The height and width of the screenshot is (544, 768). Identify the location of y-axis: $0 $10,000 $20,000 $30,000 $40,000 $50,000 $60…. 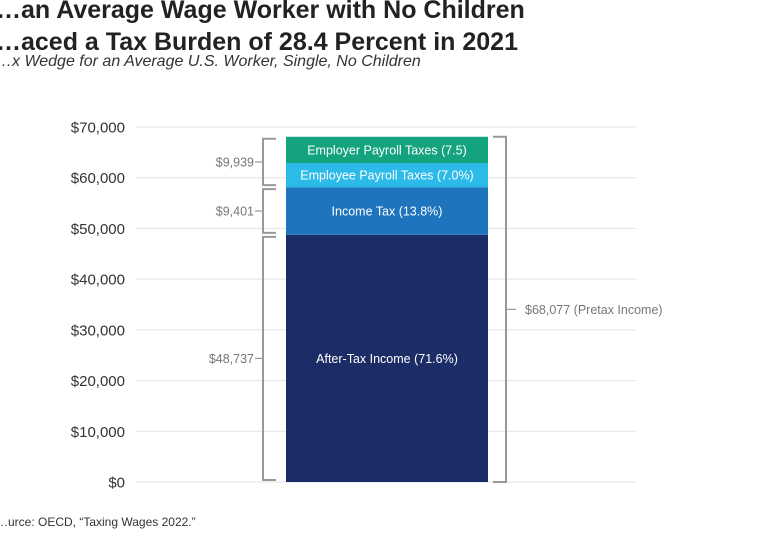
(98, 306).